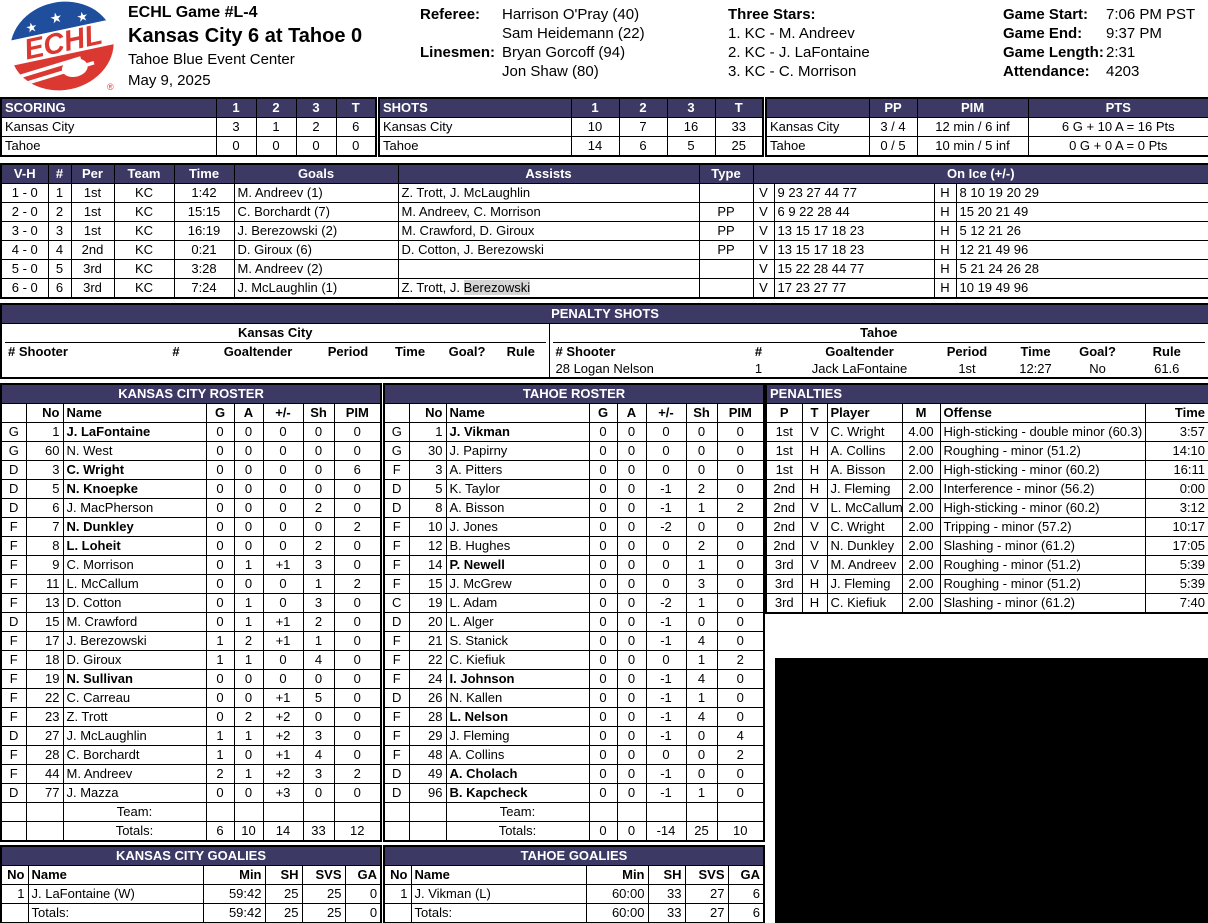 Image resolution: width=1208 pixels, height=923 pixels. Describe the element at coordinates (740, 660) in the screenshot. I see `cell: 2` at that location.